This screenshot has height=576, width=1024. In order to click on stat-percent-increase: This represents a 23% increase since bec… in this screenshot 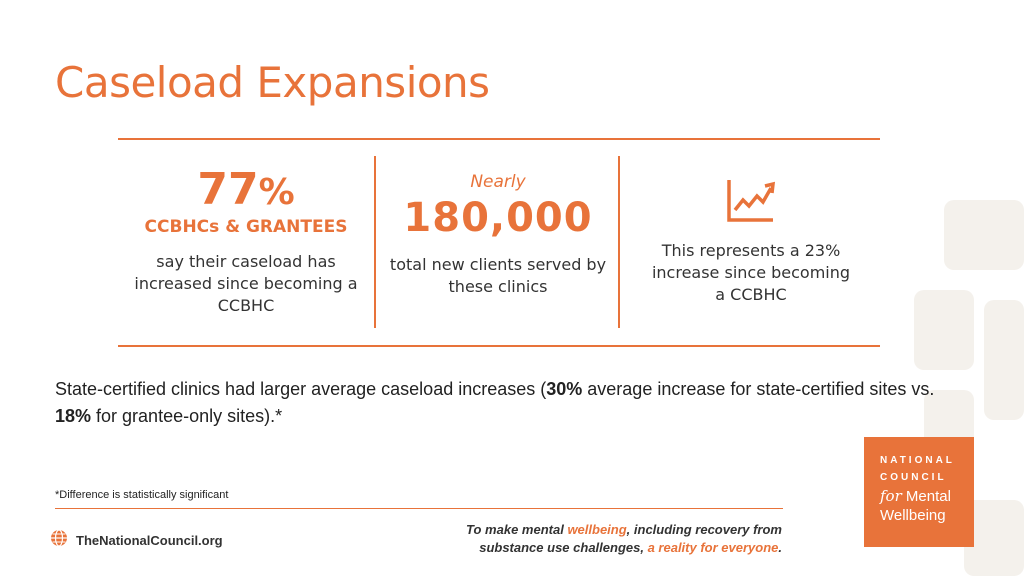, I will do `click(751, 228)`.